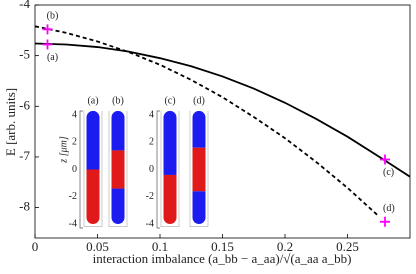 The image size is (416, 274). Describe the element at coordinates (10, 122) in the screenshot. I see `y-axis-label: E [arb. units]` at that location.